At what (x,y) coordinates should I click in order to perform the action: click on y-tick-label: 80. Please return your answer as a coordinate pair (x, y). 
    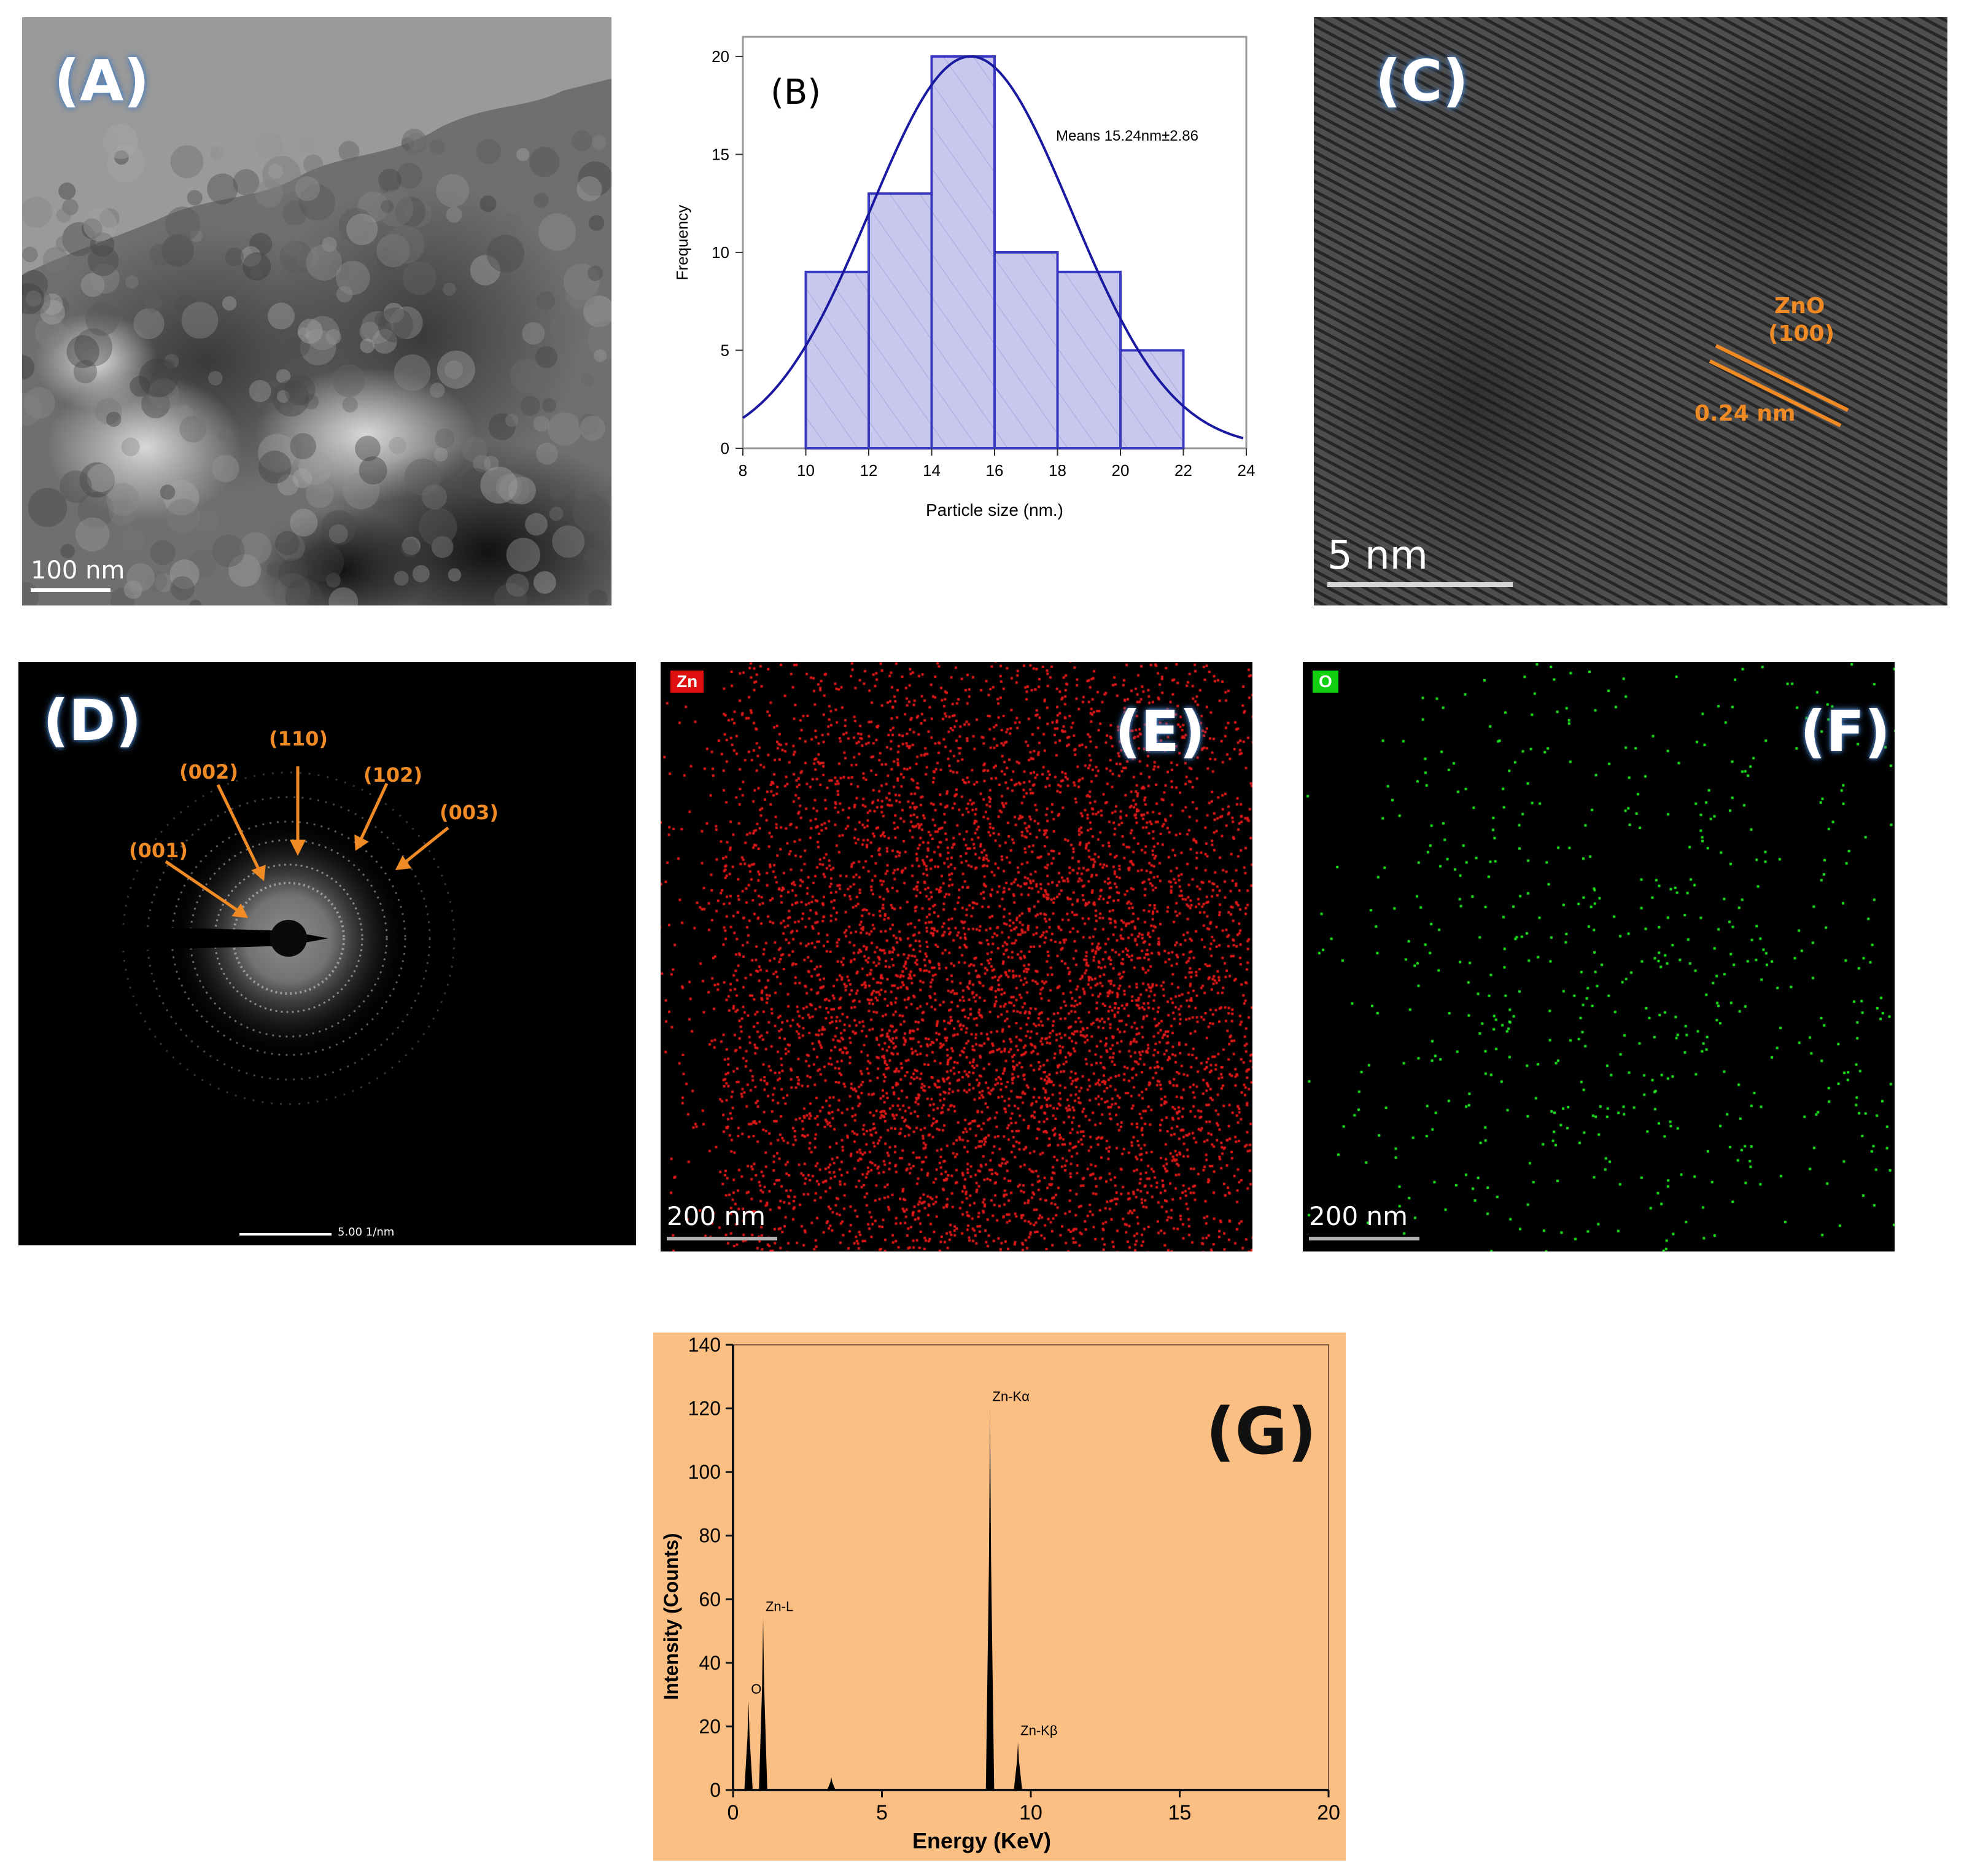
    Looking at the image, I should click on (710, 1536).